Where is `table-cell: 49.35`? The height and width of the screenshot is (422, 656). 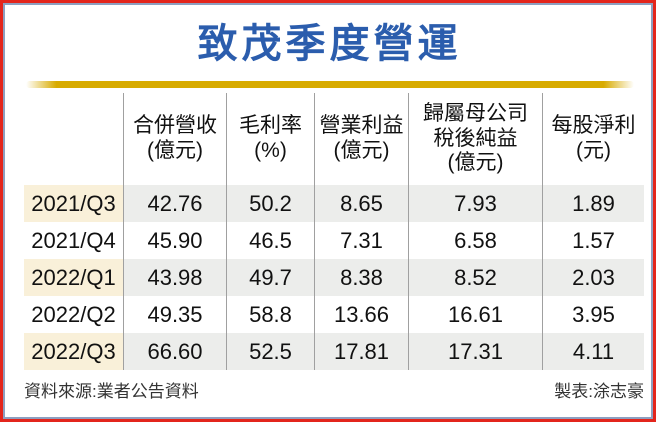 table-cell: 49.35 is located at coordinates (174, 314).